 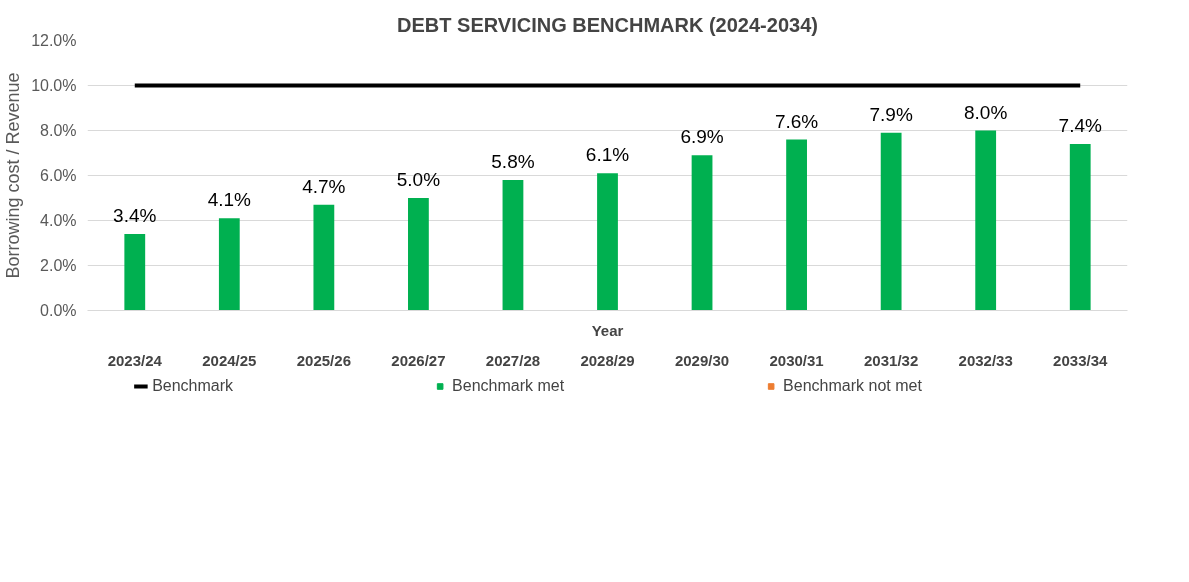 What do you see at coordinates (418, 360) in the screenshot?
I see `x-tick-label: 2026/27` at bounding box center [418, 360].